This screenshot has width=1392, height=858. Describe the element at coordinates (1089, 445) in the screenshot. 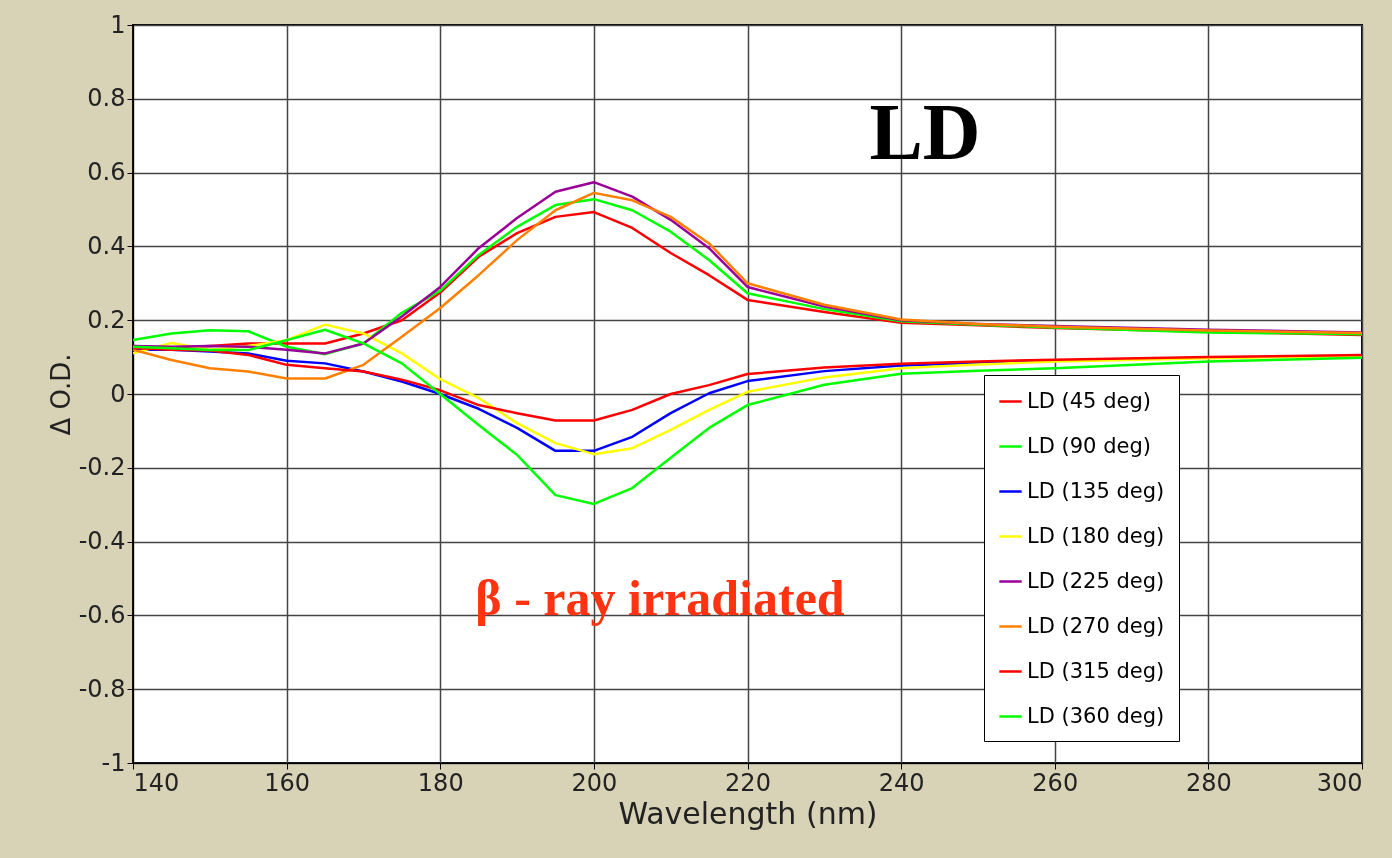

I see `legend-label: LD (90 deg)` at that location.